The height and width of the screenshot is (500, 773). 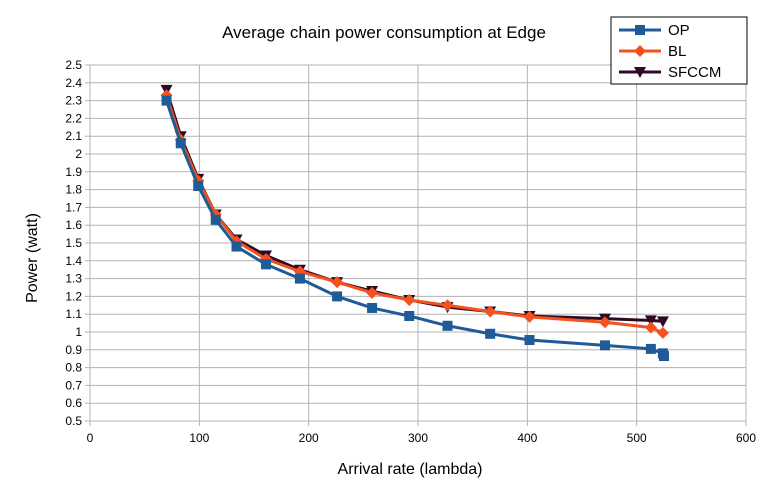 I want to click on y-tick-label: 1.2, so click(x=73, y=296).